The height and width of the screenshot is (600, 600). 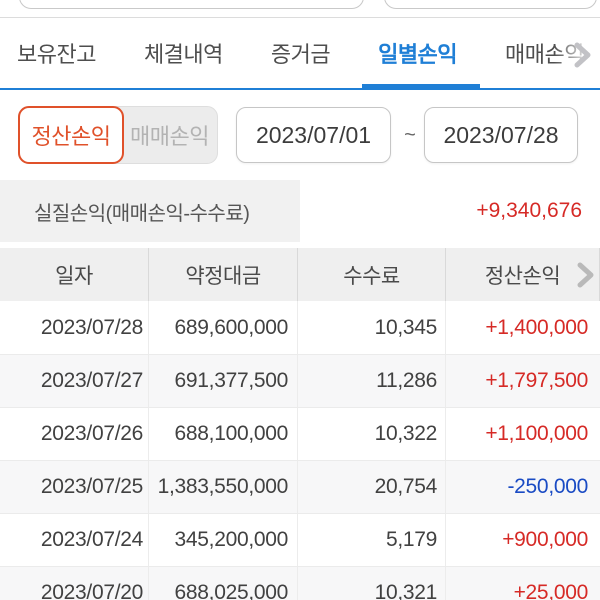 What do you see at coordinates (223, 540) in the screenshot?
I see `cell-amount: 345,200,000` at bounding box center [223, 540].